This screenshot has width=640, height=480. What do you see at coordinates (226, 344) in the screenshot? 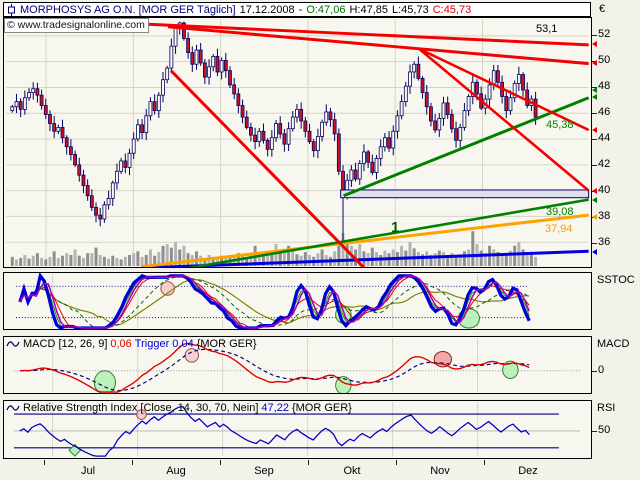
I see `macd-symbol: {MOR GER}` at bounding box center [226, 344].